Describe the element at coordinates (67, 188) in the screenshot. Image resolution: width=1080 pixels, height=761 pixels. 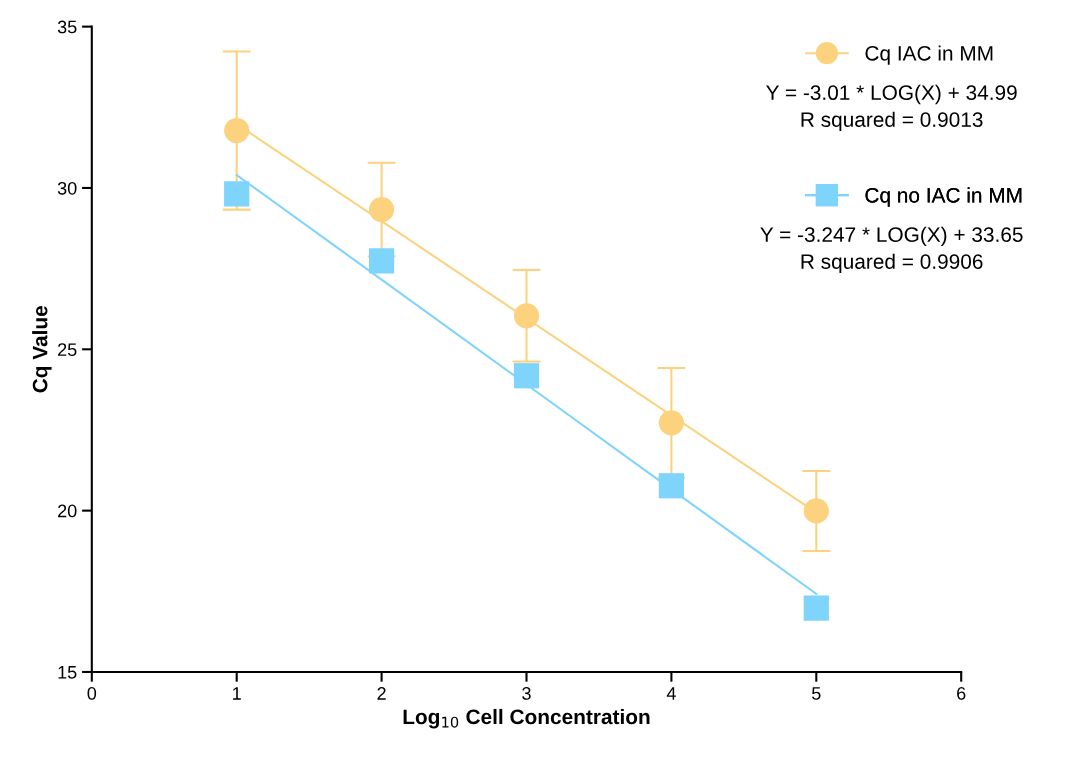
I see `y-tick-label: 30` at that location.